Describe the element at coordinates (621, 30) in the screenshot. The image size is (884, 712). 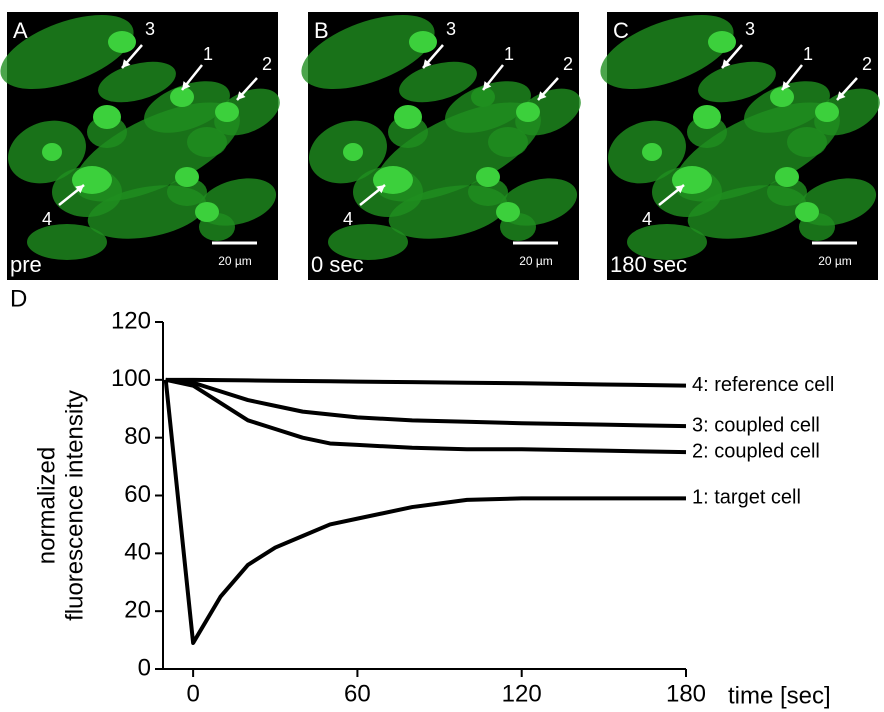
I see `panel-letter: C` at that location.